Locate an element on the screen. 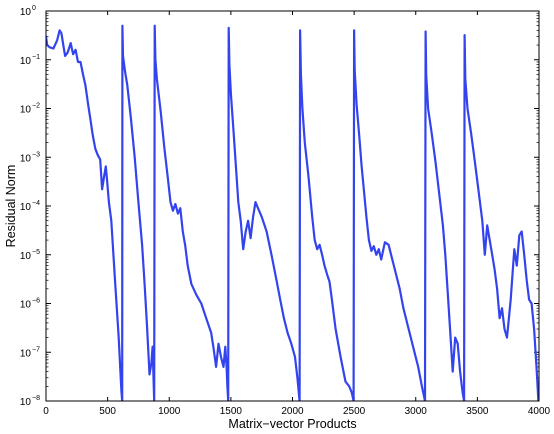 This screenshot has width=554, height=434. y-tick-exponent: −1 is located at coordinates (36, 57).